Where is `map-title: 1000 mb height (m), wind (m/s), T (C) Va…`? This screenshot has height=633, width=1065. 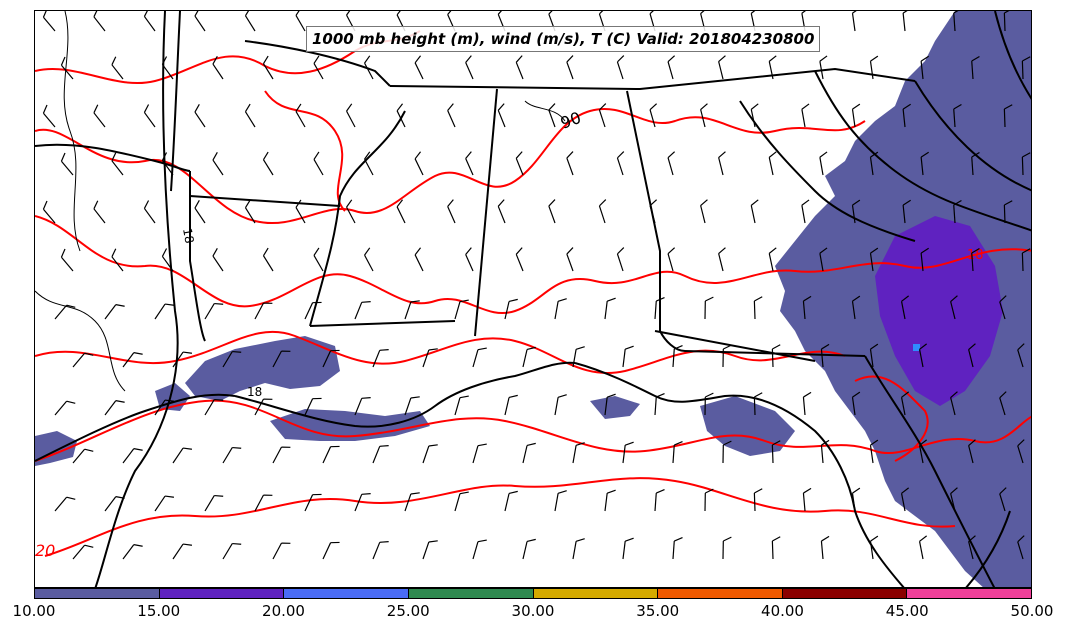
map-title: 1000 mb height (m), wind (m/s), T (C) Va… is located at coordinates (563, 39).